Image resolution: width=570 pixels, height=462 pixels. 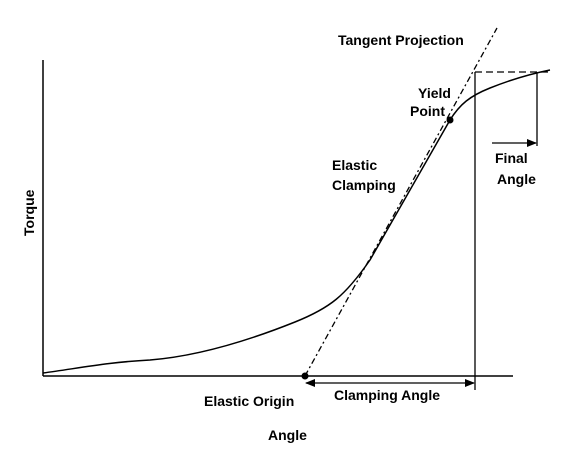 I want to click on elastic-origin-marker, so click(x=305, y=376).